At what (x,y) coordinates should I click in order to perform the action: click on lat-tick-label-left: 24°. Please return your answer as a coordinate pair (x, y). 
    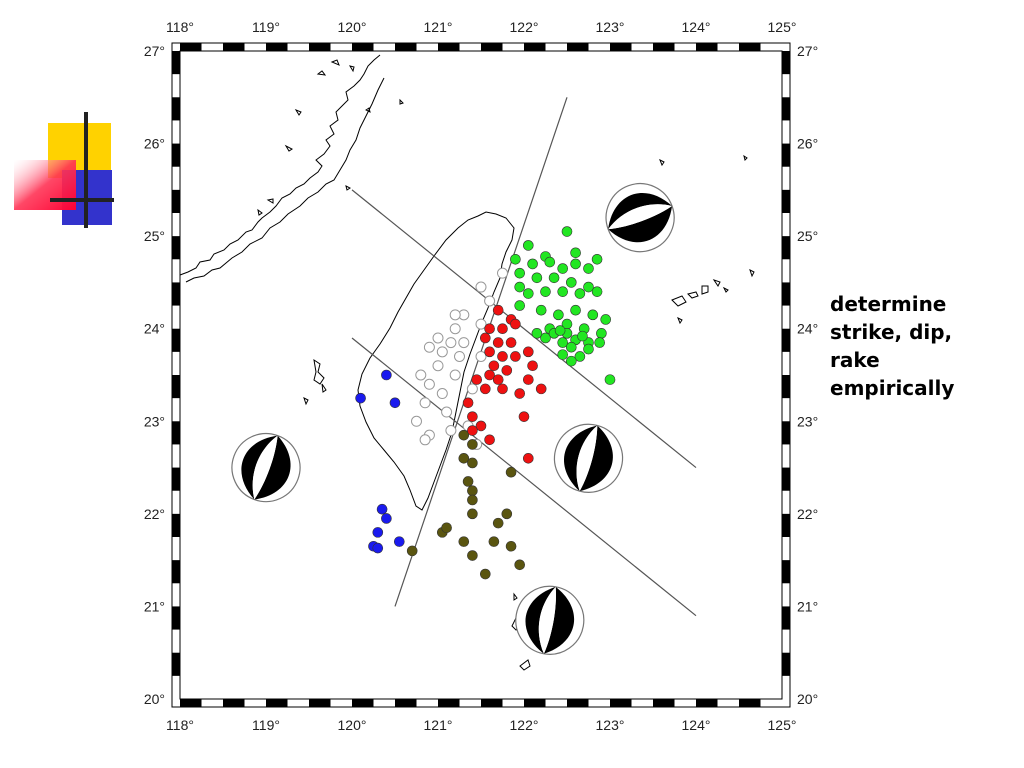
    Looking at the image, I should click on (154, 329).